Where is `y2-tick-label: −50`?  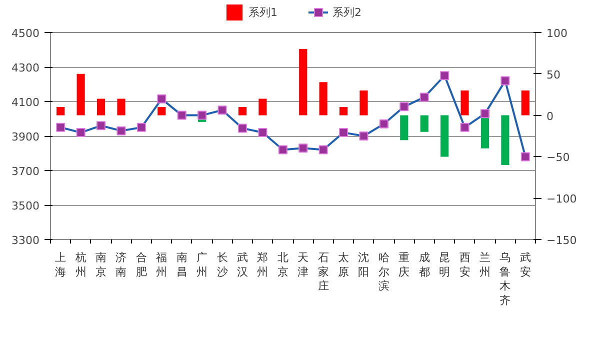 y2-tick-label: −50 is located at coordinates (558, 157).